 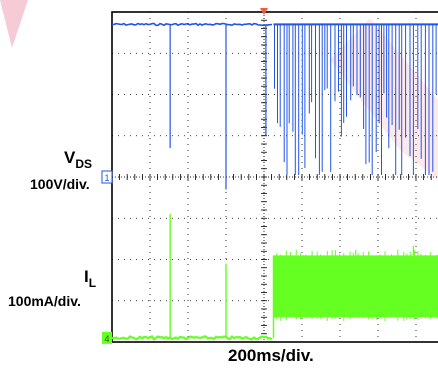 I want to click on vds-channel-marker-text: 1, so click(x=106, y=178).